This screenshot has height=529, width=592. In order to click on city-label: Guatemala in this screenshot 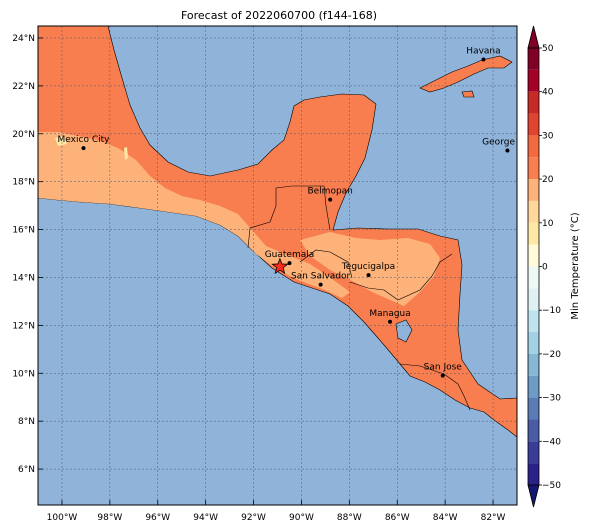, I will do `click(290, 255)`.